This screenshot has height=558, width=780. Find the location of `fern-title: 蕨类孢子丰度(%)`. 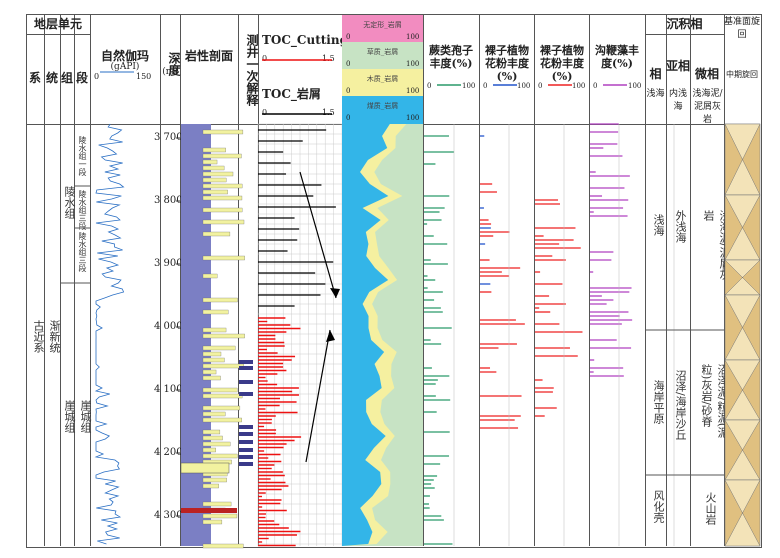

fern-title: 蕨类孢子丰度(%) is located at coordinates (451, 57).